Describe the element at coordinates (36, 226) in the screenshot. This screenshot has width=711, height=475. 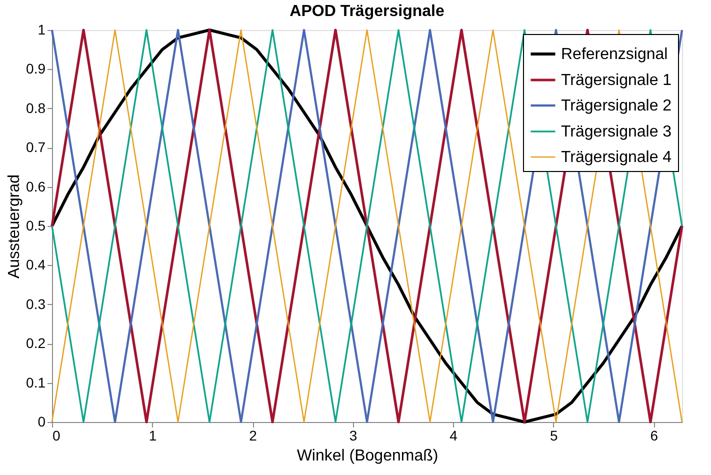
I see `y-tick-label: 0.5` at that location.